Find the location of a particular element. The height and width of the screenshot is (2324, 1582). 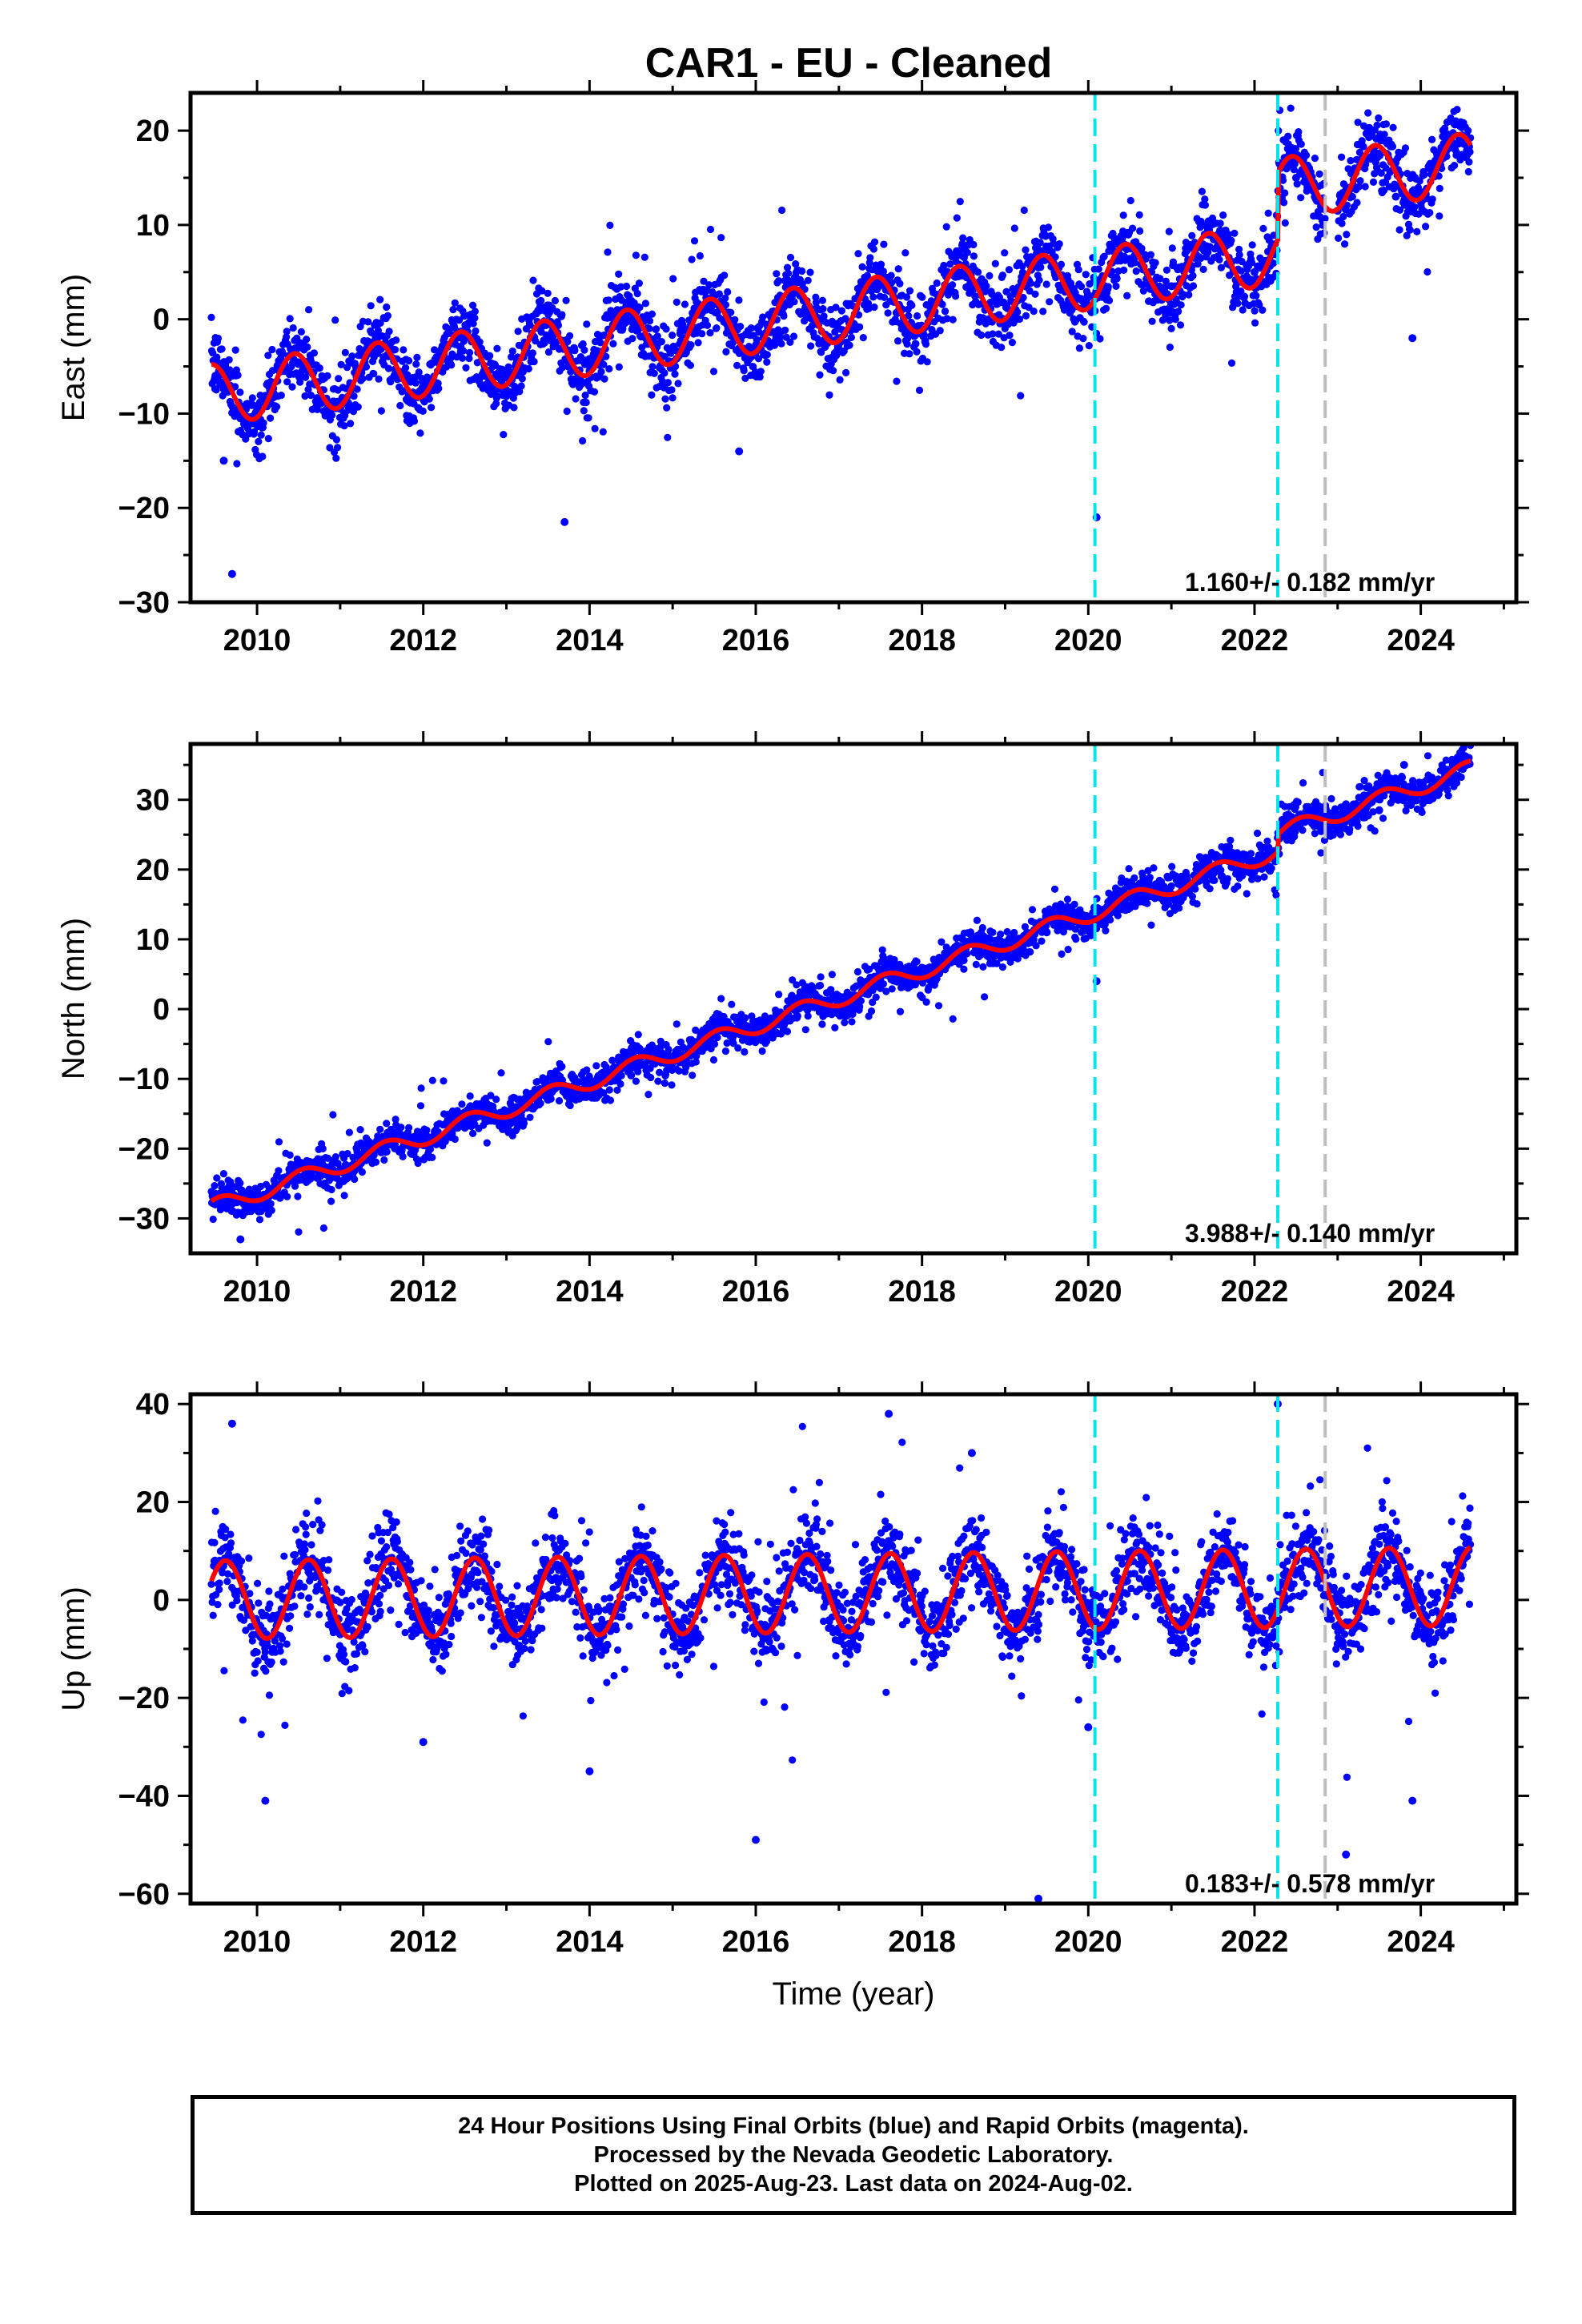

x-tick-label: 2018 is located at coordinates (922, 1942).